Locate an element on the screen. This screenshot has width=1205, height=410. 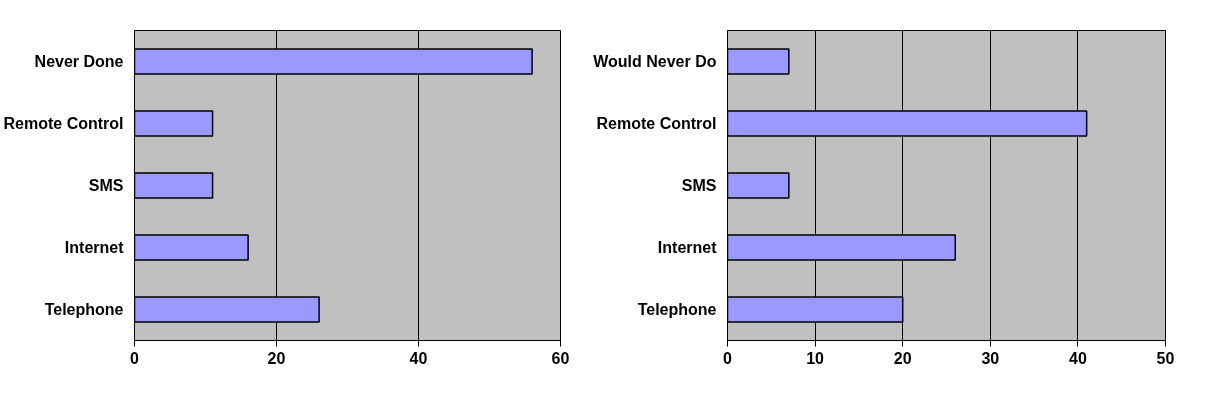
x-tick-label: 60 is located at coordinates (560, 358).